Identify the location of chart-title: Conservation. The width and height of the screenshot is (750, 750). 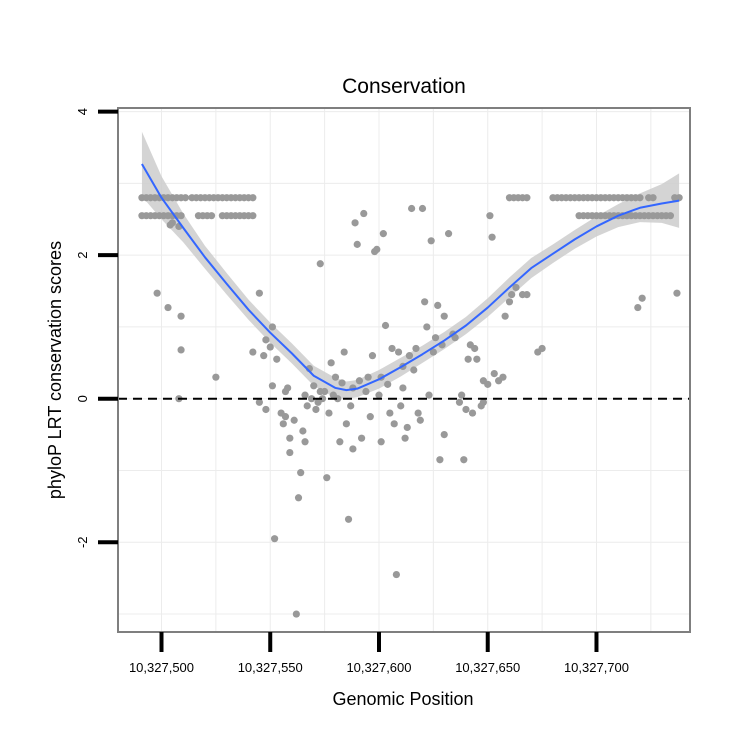
(404, 86).